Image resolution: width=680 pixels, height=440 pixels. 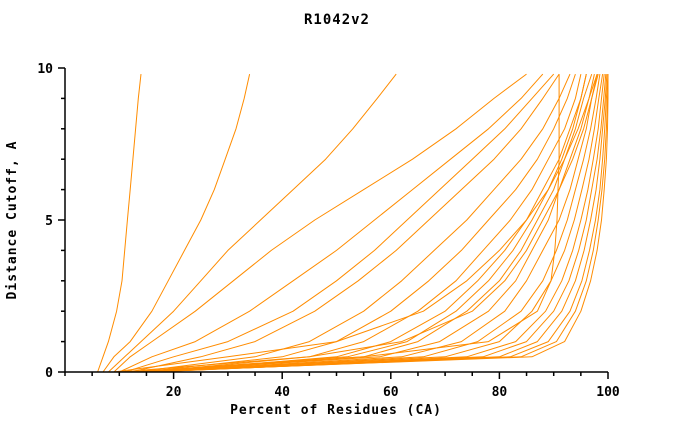 I want to click on x-axis-label: Percent of Residues (CA), so click(x=336, y=410).